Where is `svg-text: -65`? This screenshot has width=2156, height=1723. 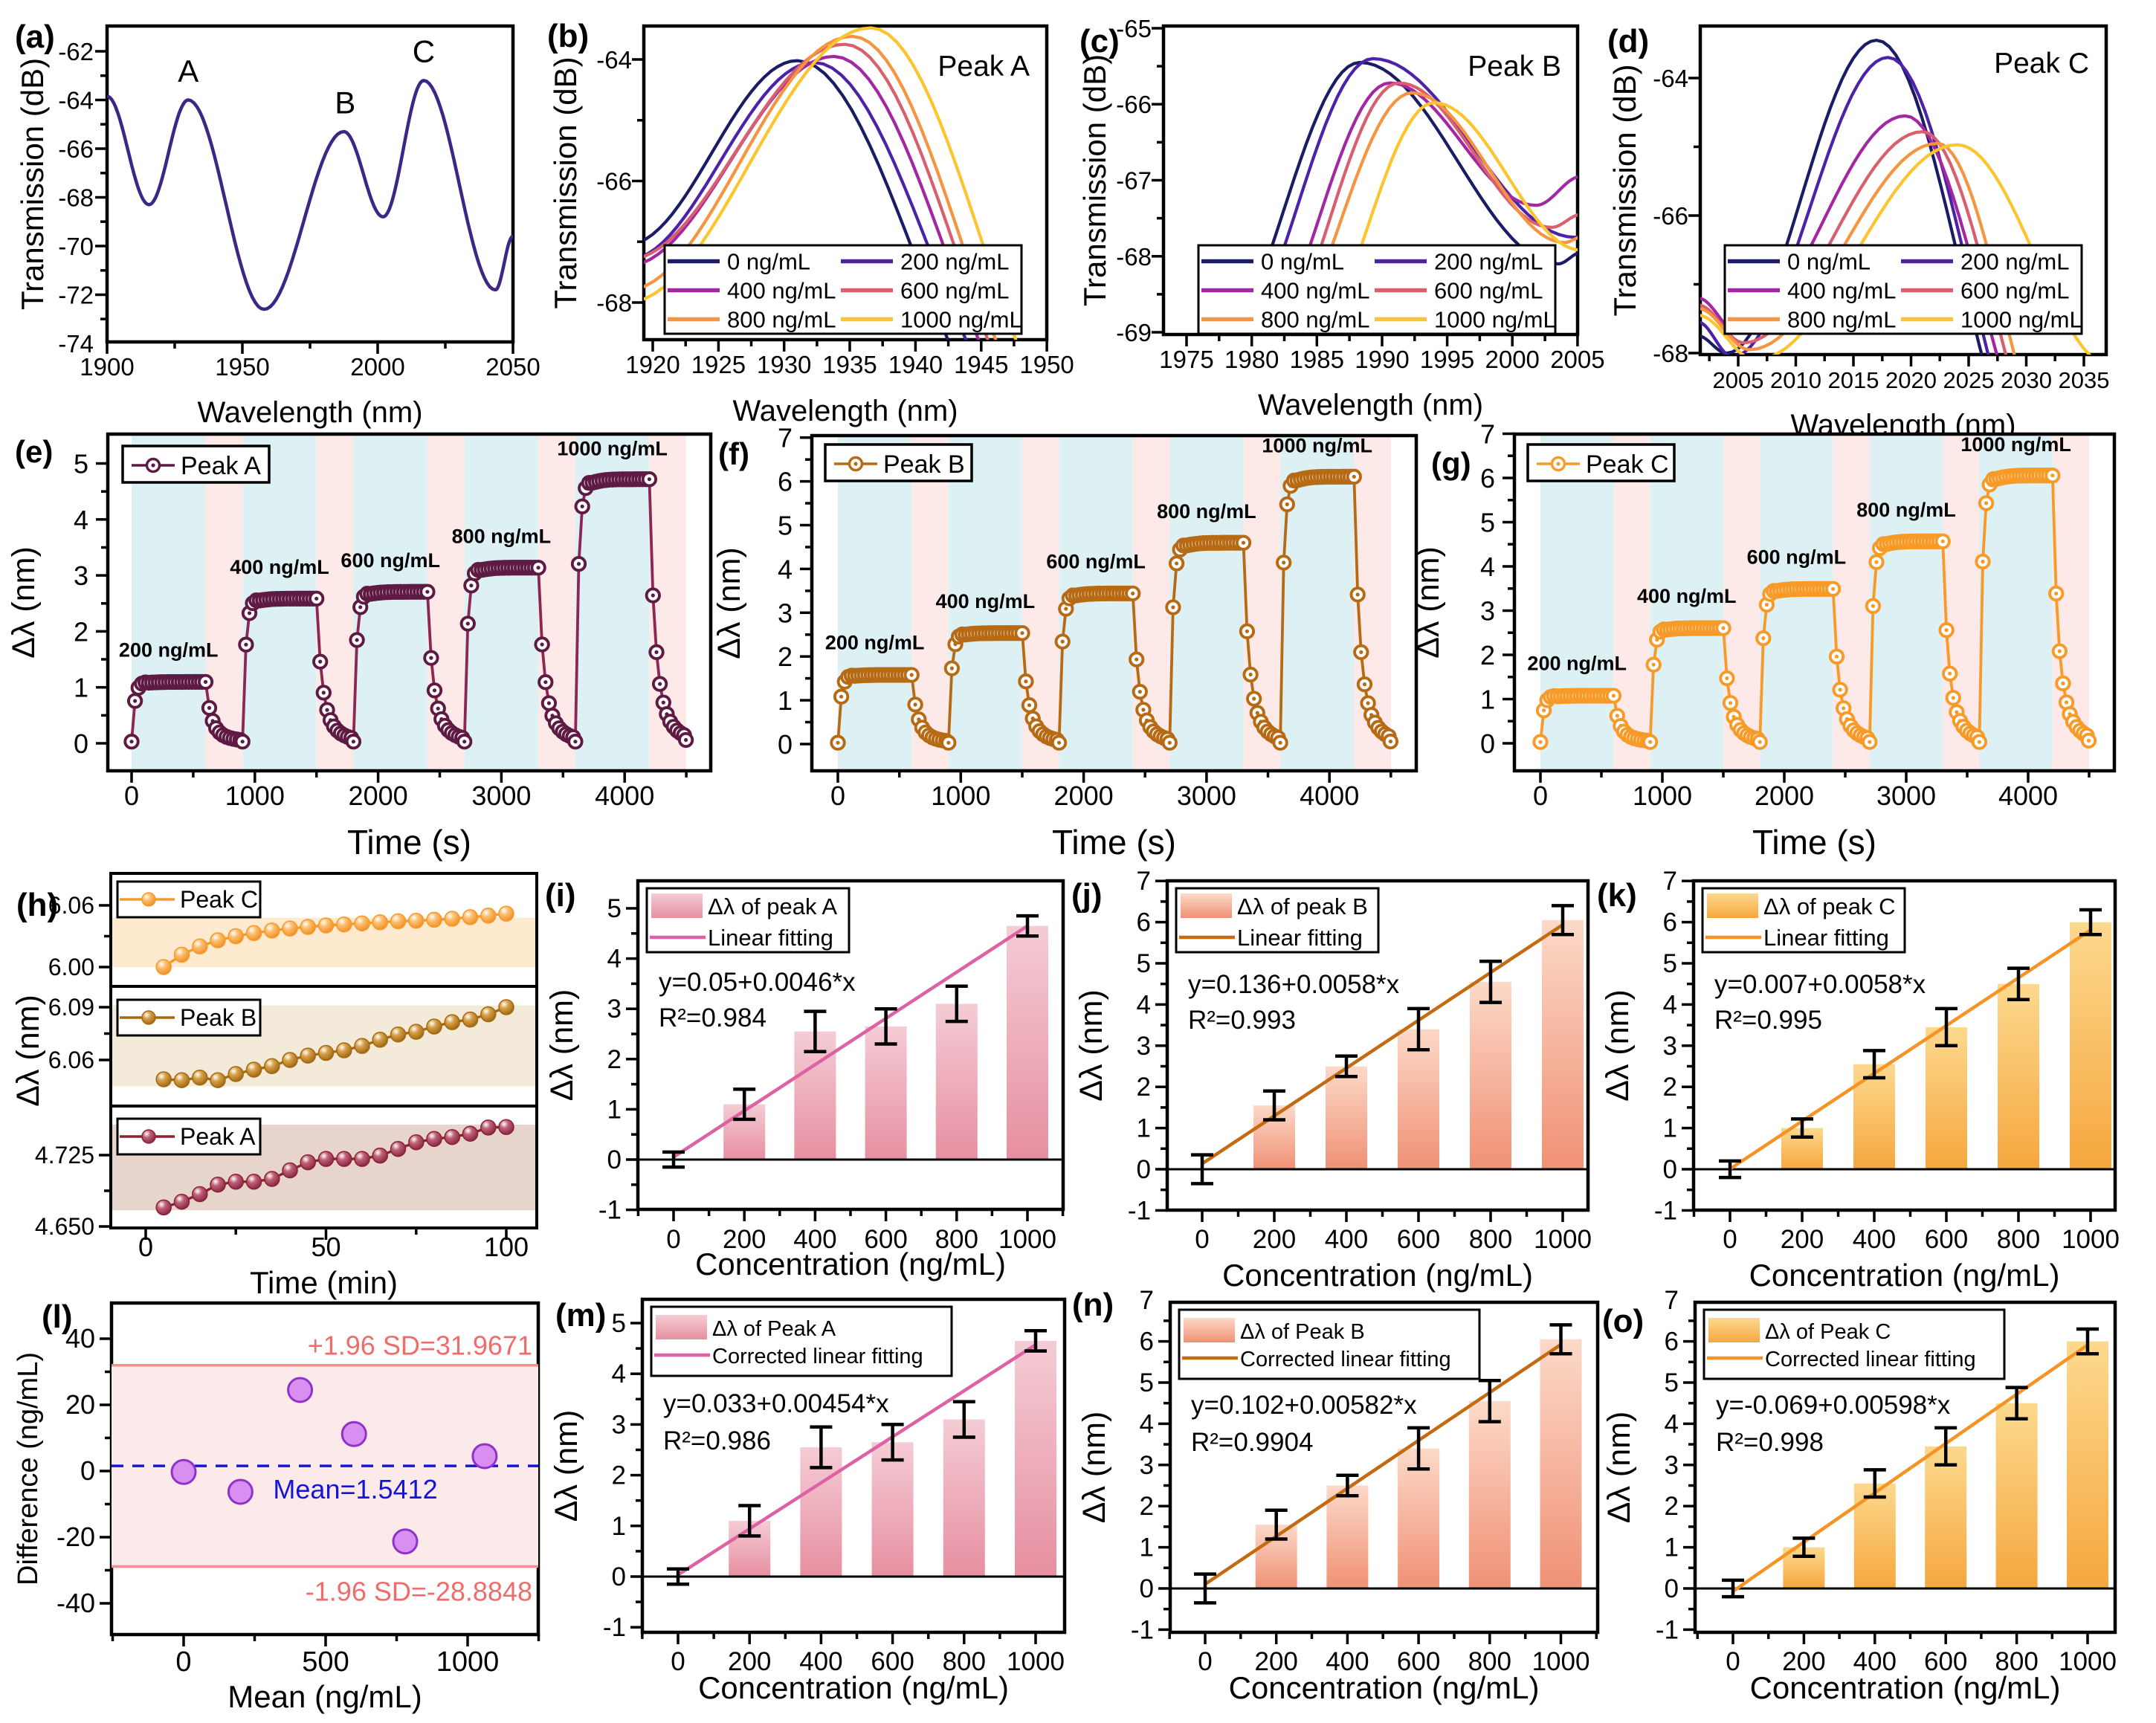
svg-text: -65 is located at coordinates (1134, 29).